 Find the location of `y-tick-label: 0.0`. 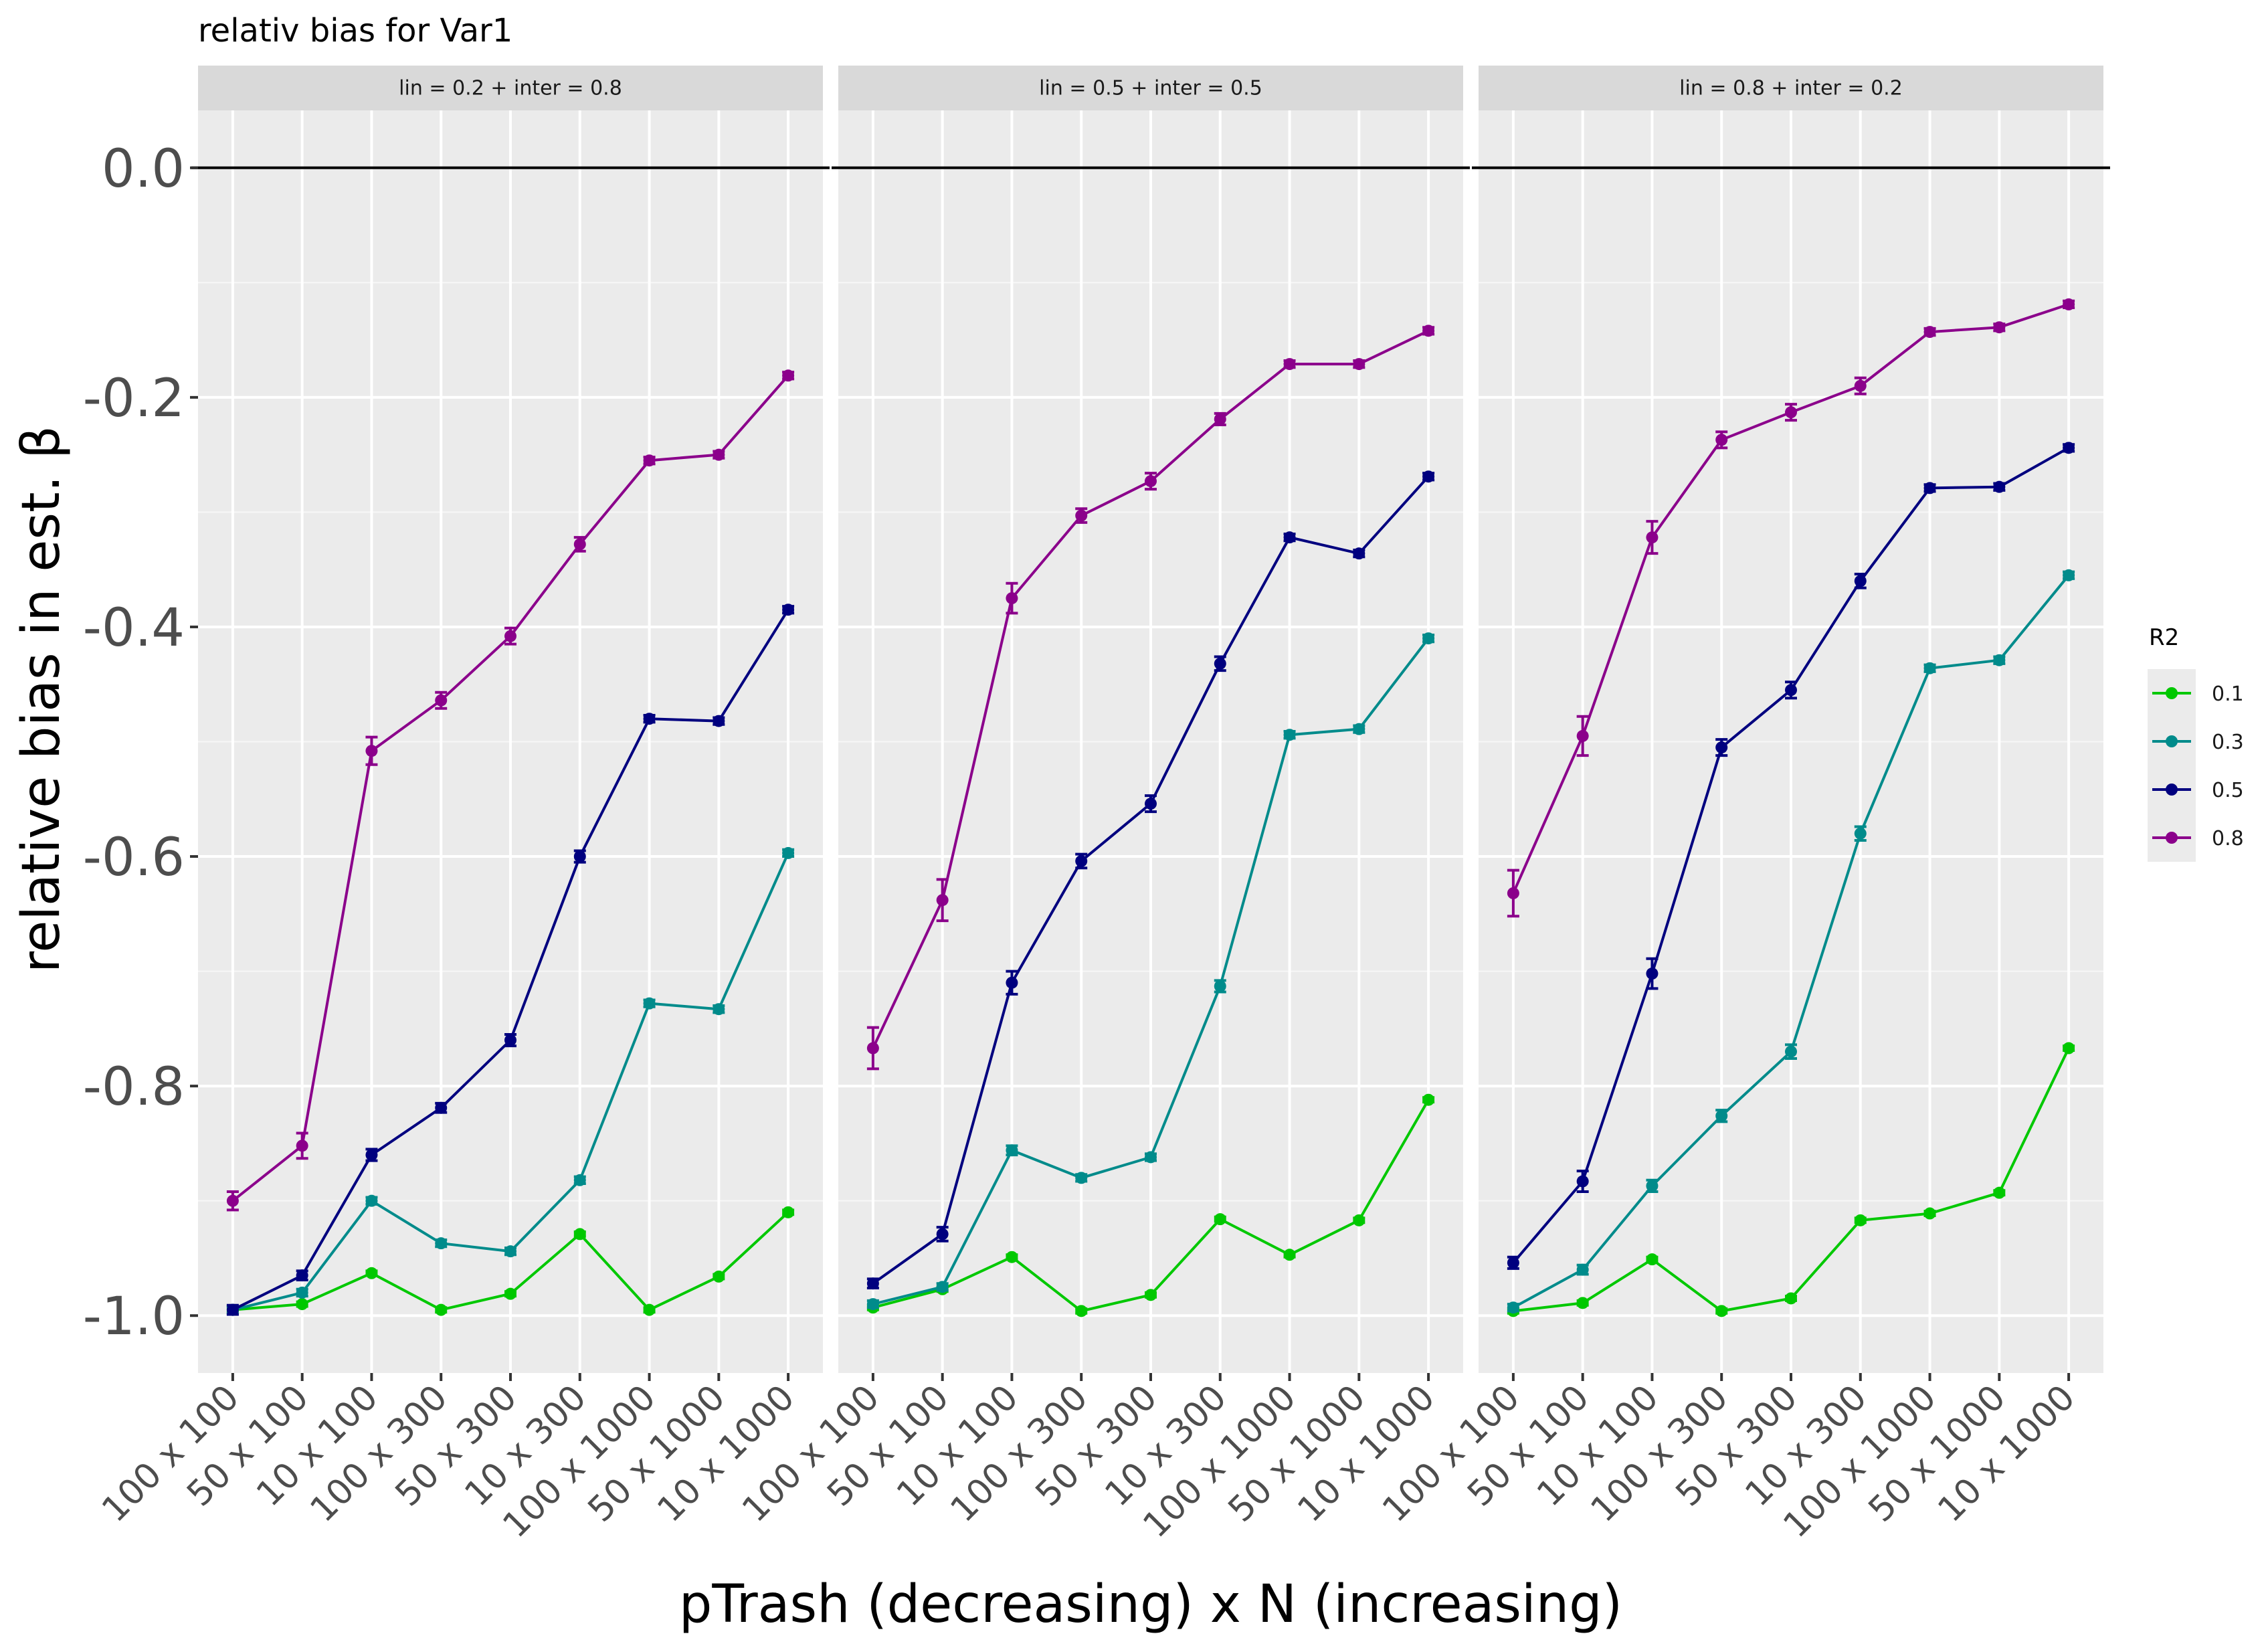

y-tick-label: 0.0 is located at coordinates (143, 169).